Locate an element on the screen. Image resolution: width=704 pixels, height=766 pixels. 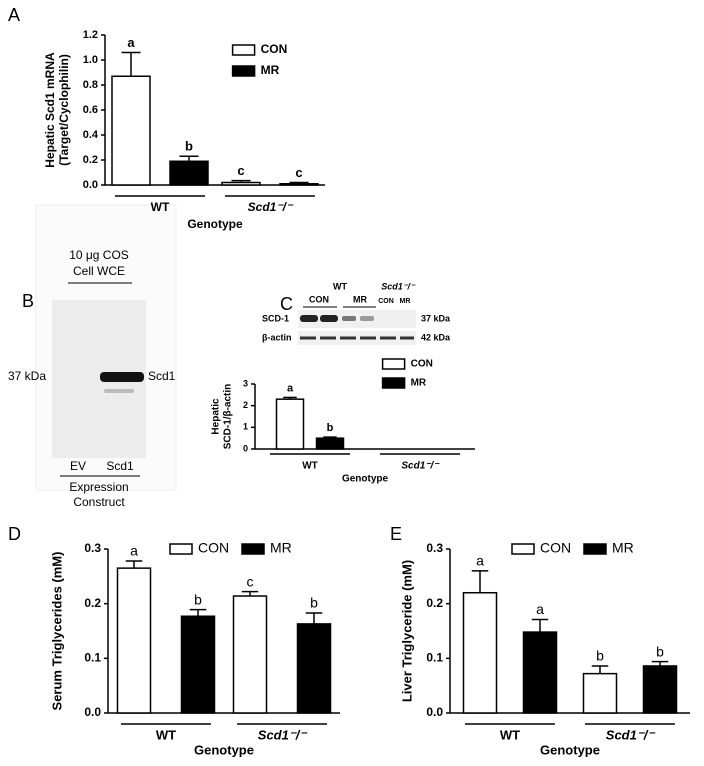
y-tick-label: 0.4 is located at coordinates (91, 135).